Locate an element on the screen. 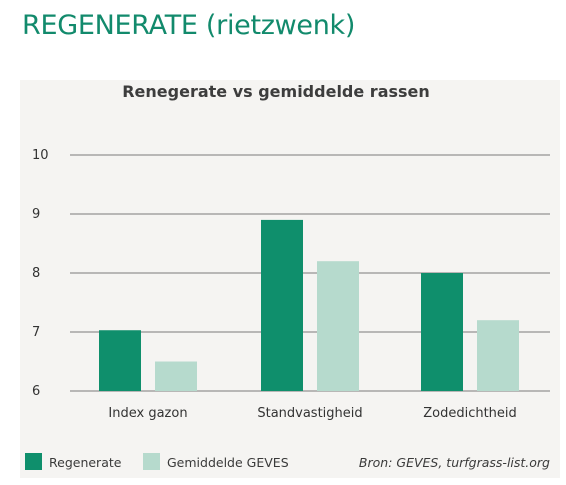  x-tick-label: Index gazon is located at coordinates (147, 413).